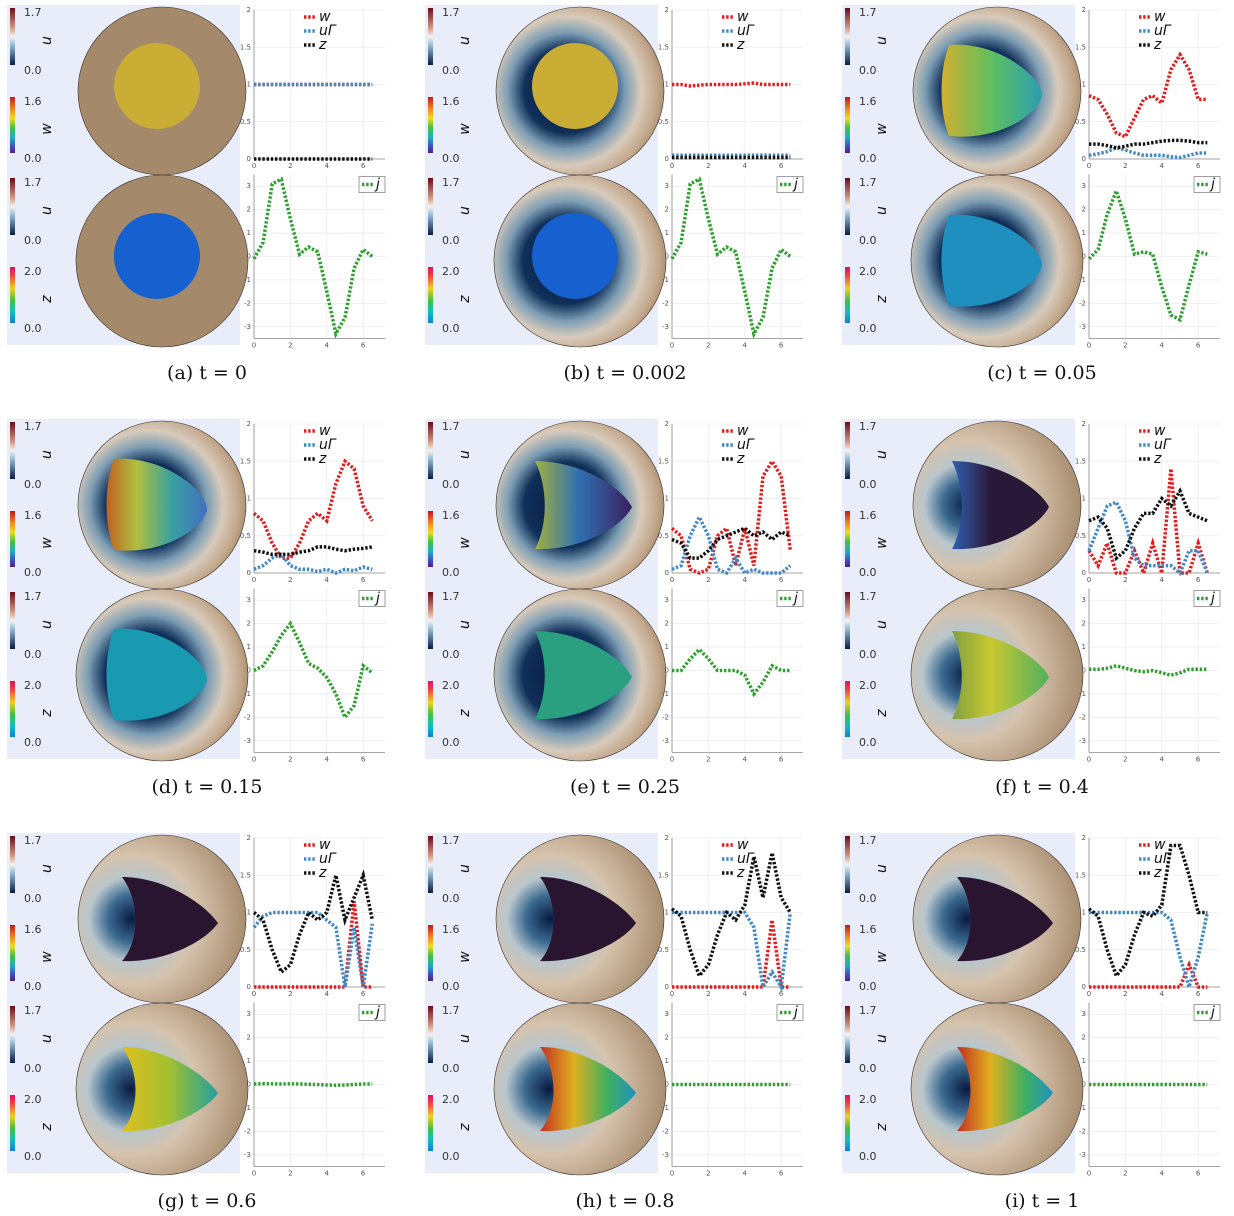 This screenshot has width=1234, height=1216. What do you see at coordinates (1042, 787) in the screenshot?
I see `caption: (f) t = 0.4` at bounding box center [1042, 787].